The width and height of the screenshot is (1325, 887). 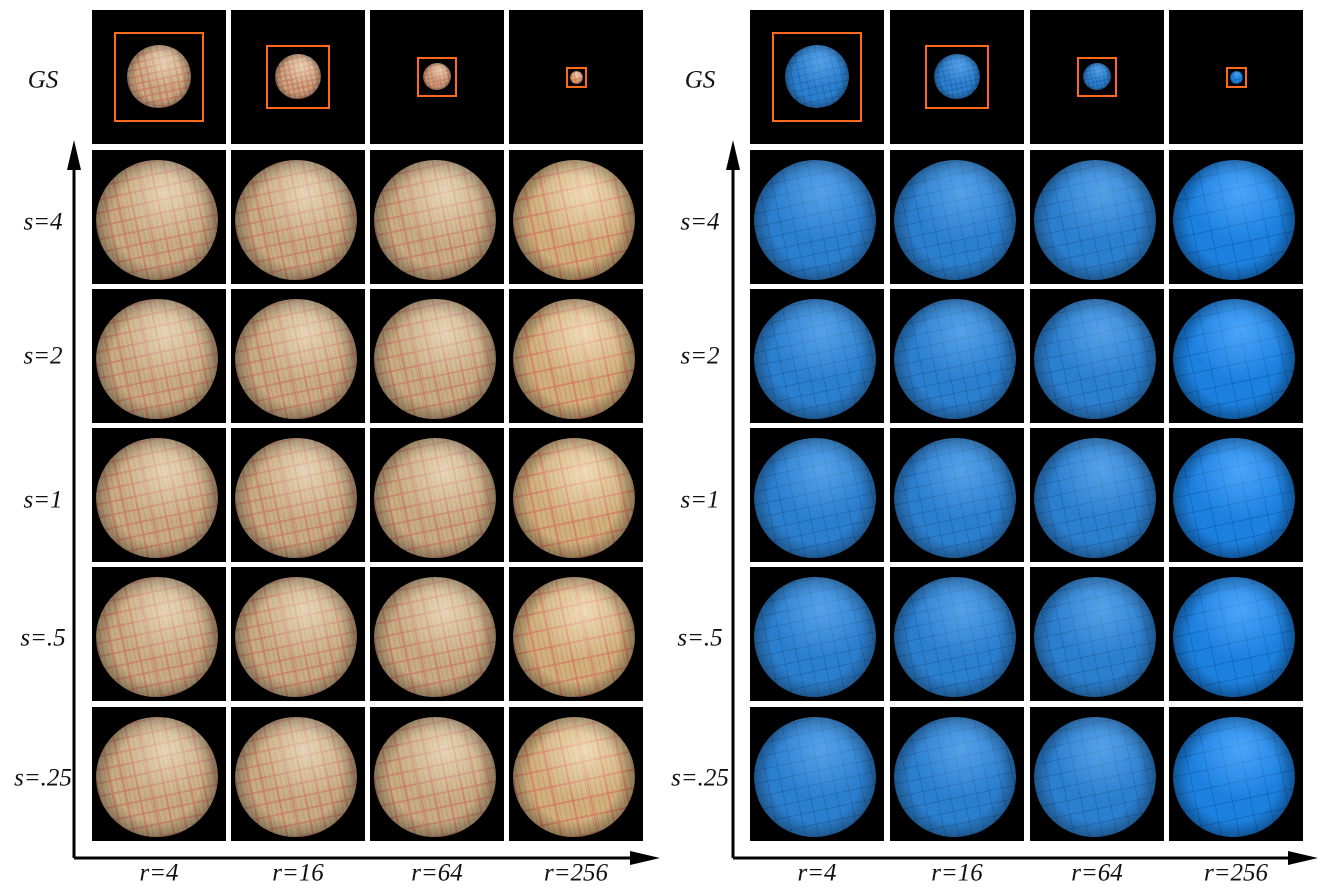 I want to click on scale-row-label: s=2, so click(x=700, y=356).